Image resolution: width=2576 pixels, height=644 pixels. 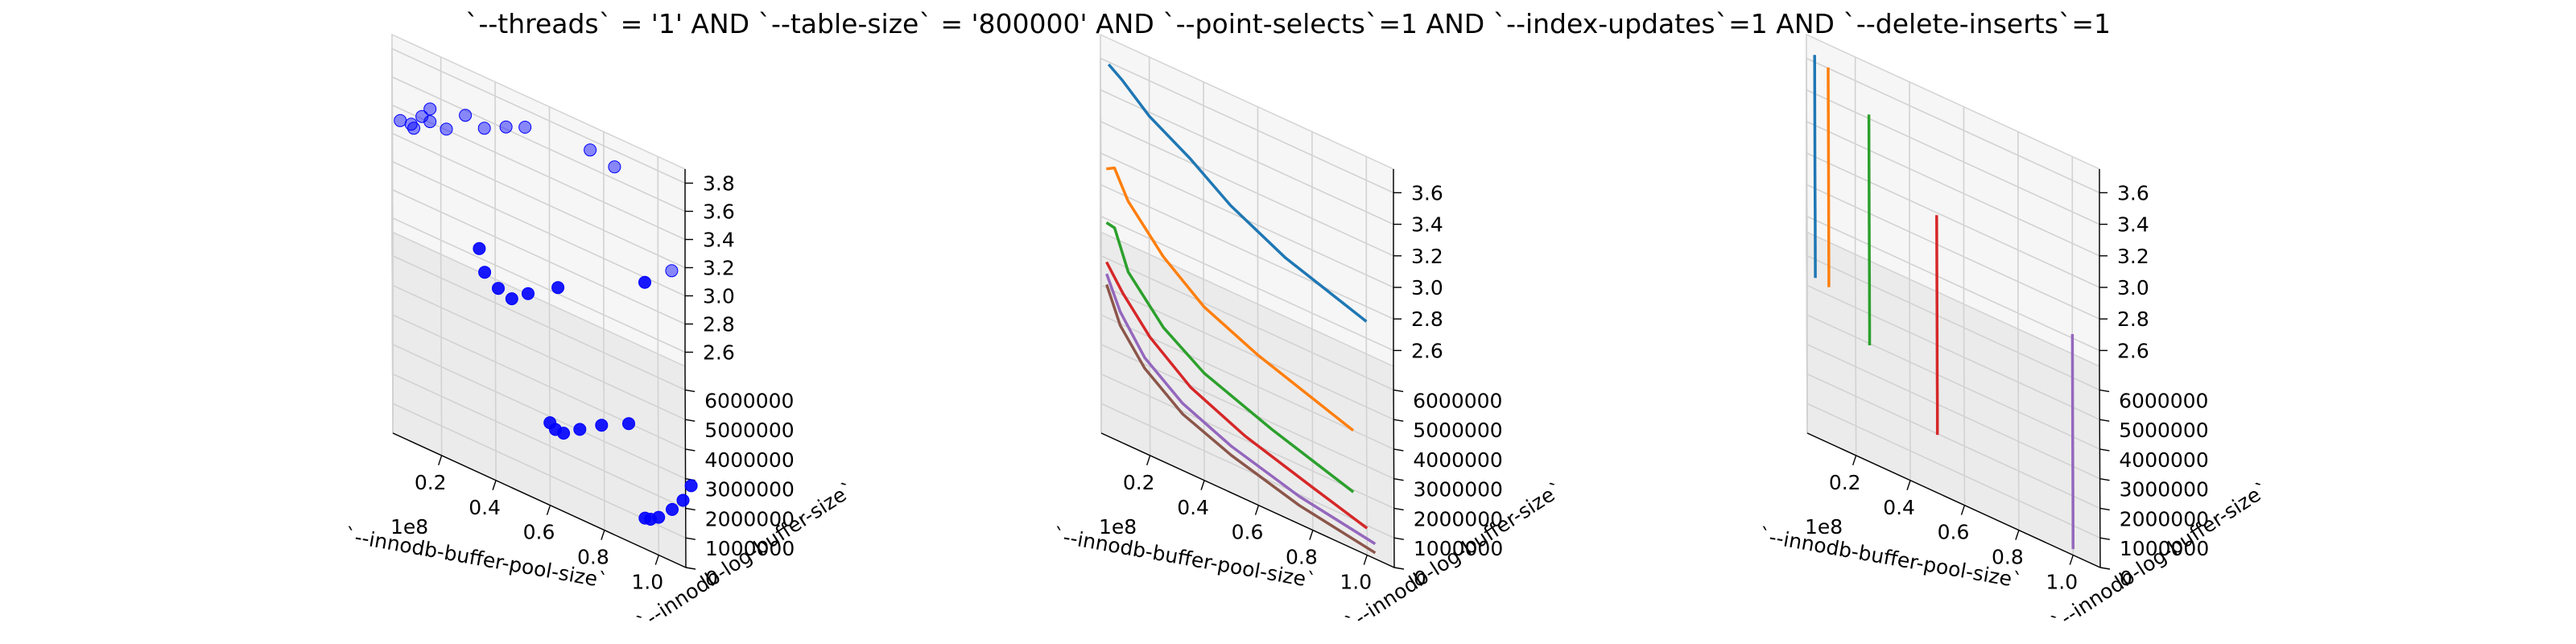 What do you see at coordinates (2163, 430) in the screenshot?
I see `y-tick-label: 5000000` at bounding box center [2163, 430].